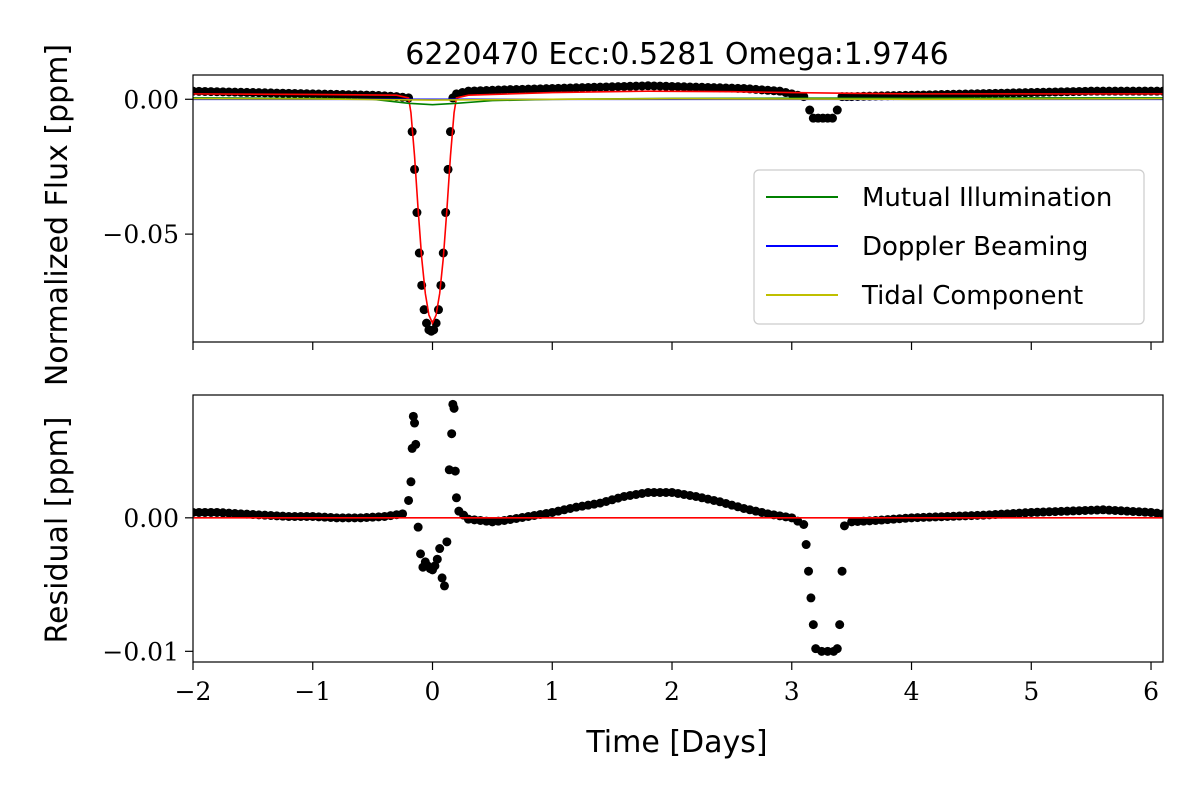 The width and height of the screenshot is (1200, 800). I want to click on x-tick-label: 4, so click(912, 691).